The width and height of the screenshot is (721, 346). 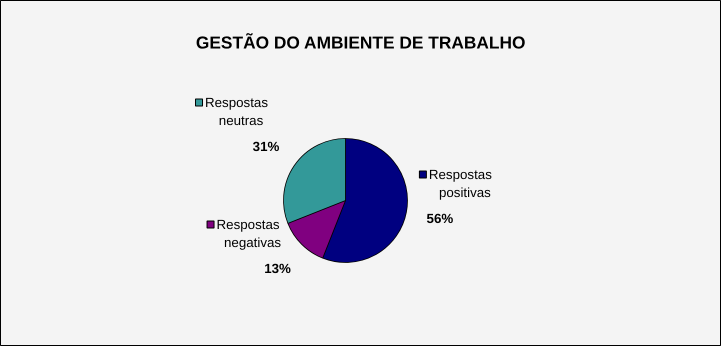 I want to click on chart-title: GESTÃO DO AMBIENTE DE TRABALHO, so click(x=361, y=42).